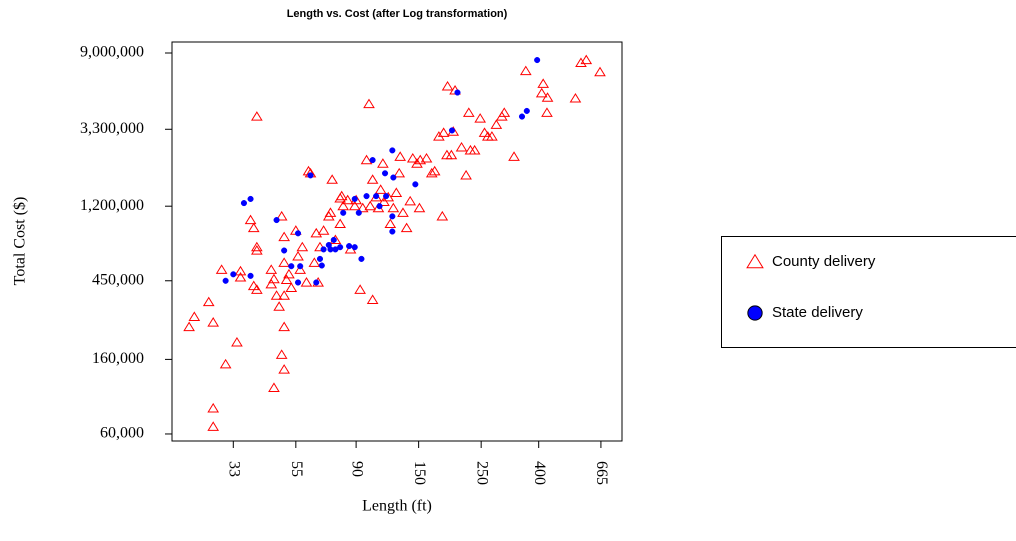  Describe the element at coordinates (112, 128) in the screenshot. I see `y-tick-label: 3,300,000` at that location.